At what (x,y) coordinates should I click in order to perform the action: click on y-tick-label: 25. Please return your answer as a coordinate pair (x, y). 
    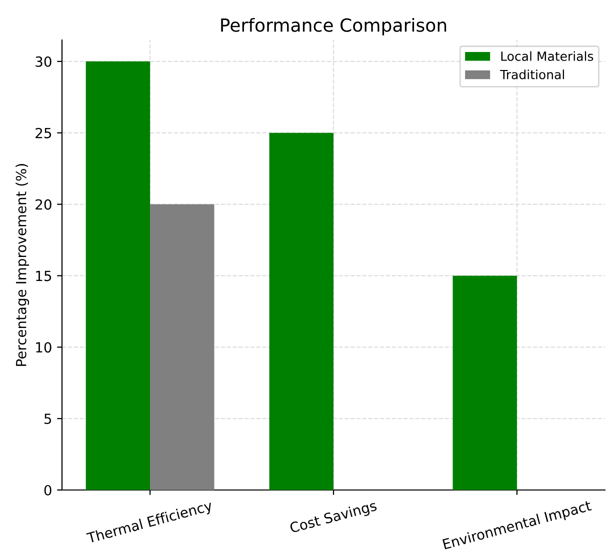
    Looking at the image, I should click on (44, 133).